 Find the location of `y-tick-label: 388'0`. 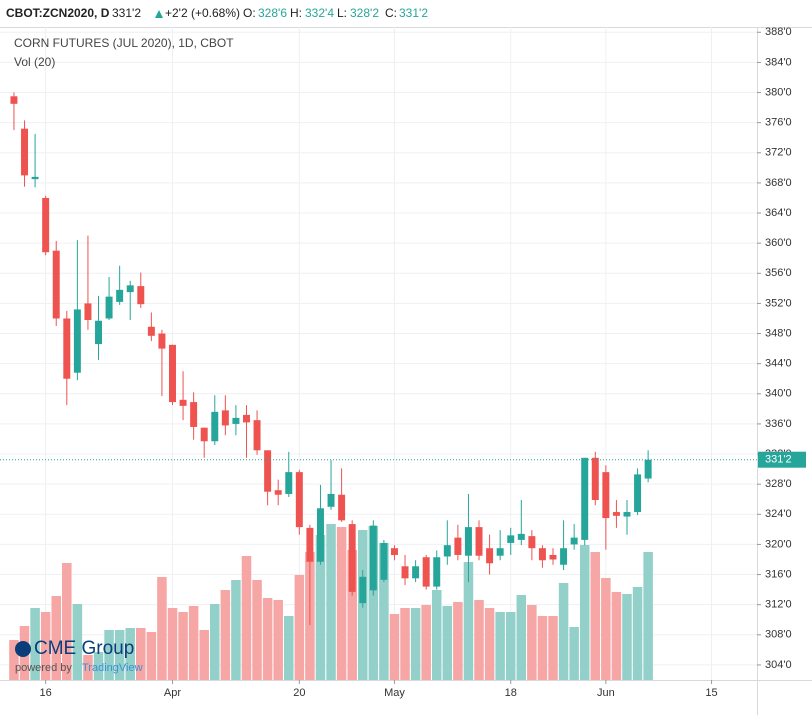

y-tick-label: 388'0 is located at coordinates (778, 32).